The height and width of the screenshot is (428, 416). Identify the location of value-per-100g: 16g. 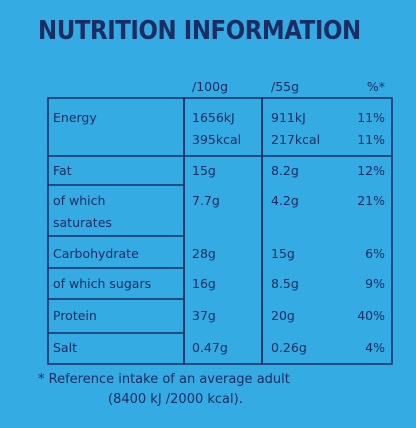
(204, 283).